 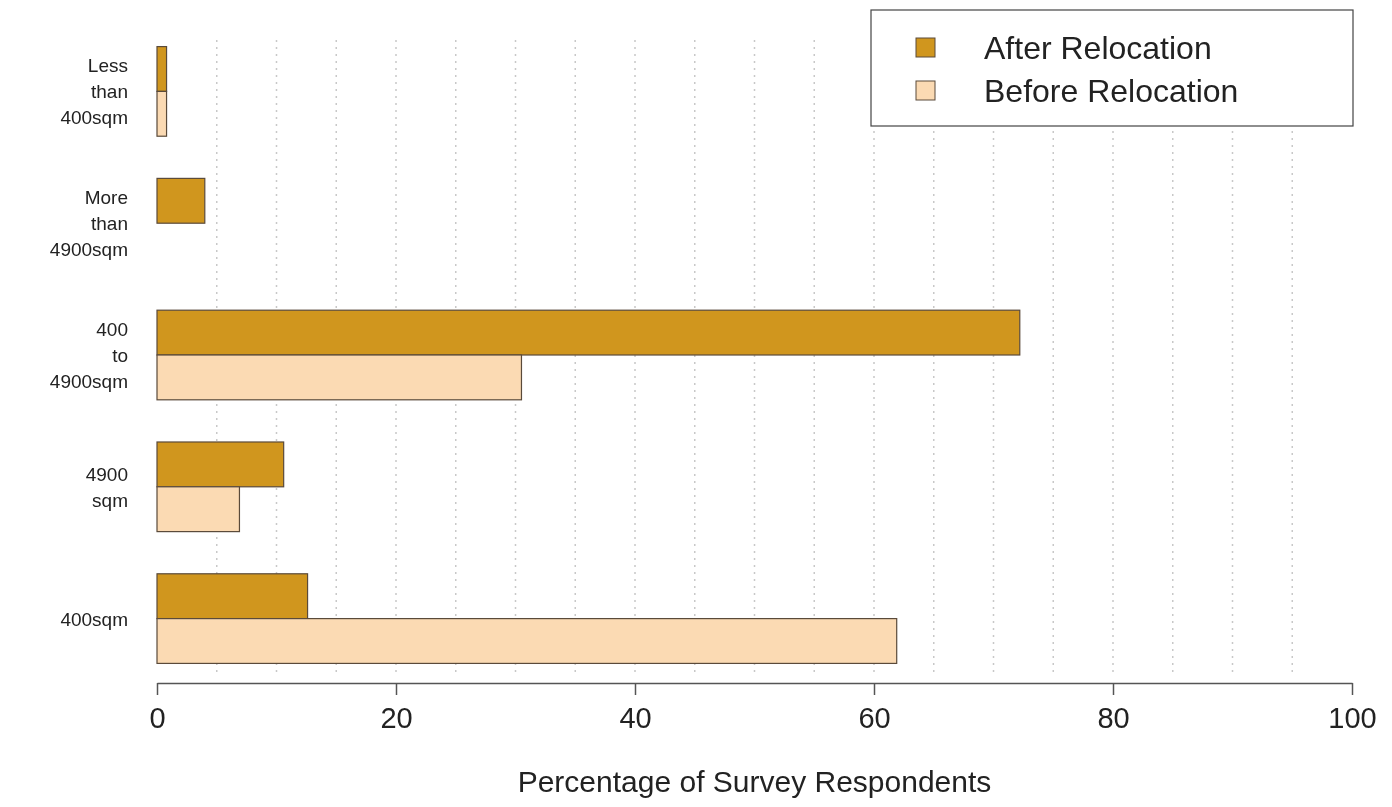 I want to click on x-tick-label: 20, so click(x=396, y=718).